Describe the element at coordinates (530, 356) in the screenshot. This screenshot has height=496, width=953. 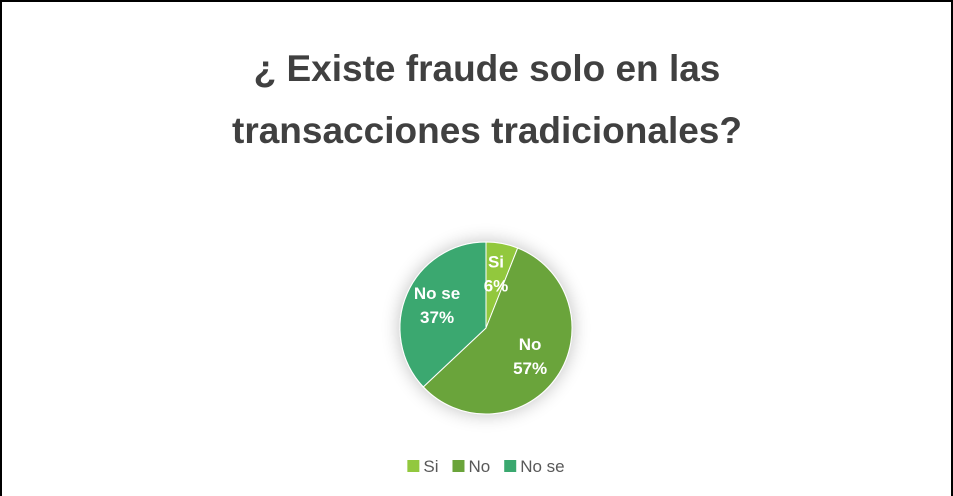
I see `data-label: No 57%` at that location.